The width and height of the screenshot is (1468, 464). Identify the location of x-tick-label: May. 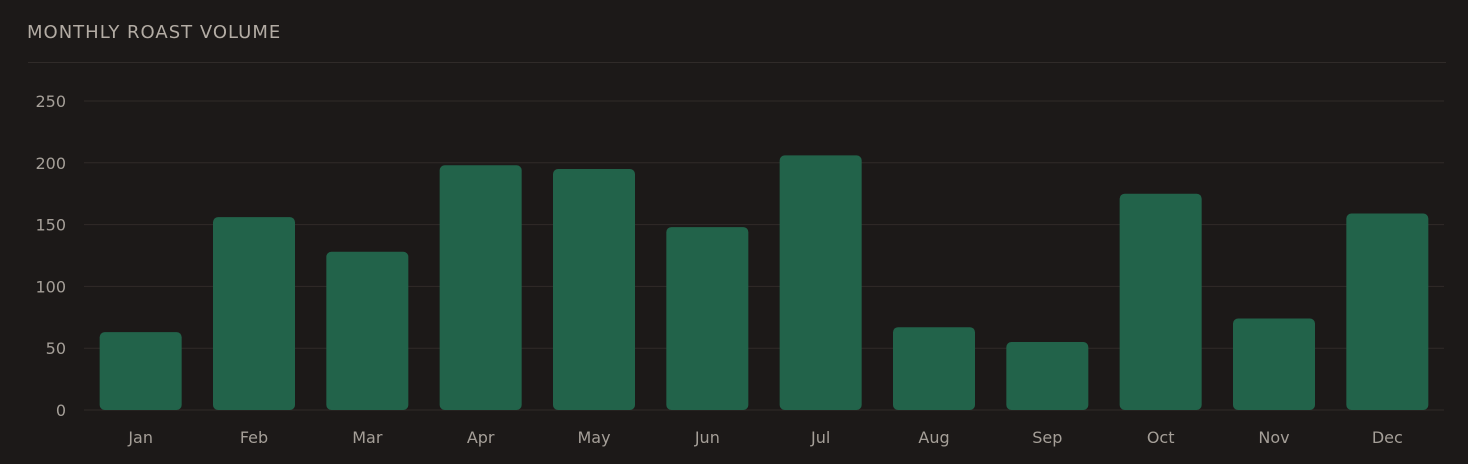
(593, 437).